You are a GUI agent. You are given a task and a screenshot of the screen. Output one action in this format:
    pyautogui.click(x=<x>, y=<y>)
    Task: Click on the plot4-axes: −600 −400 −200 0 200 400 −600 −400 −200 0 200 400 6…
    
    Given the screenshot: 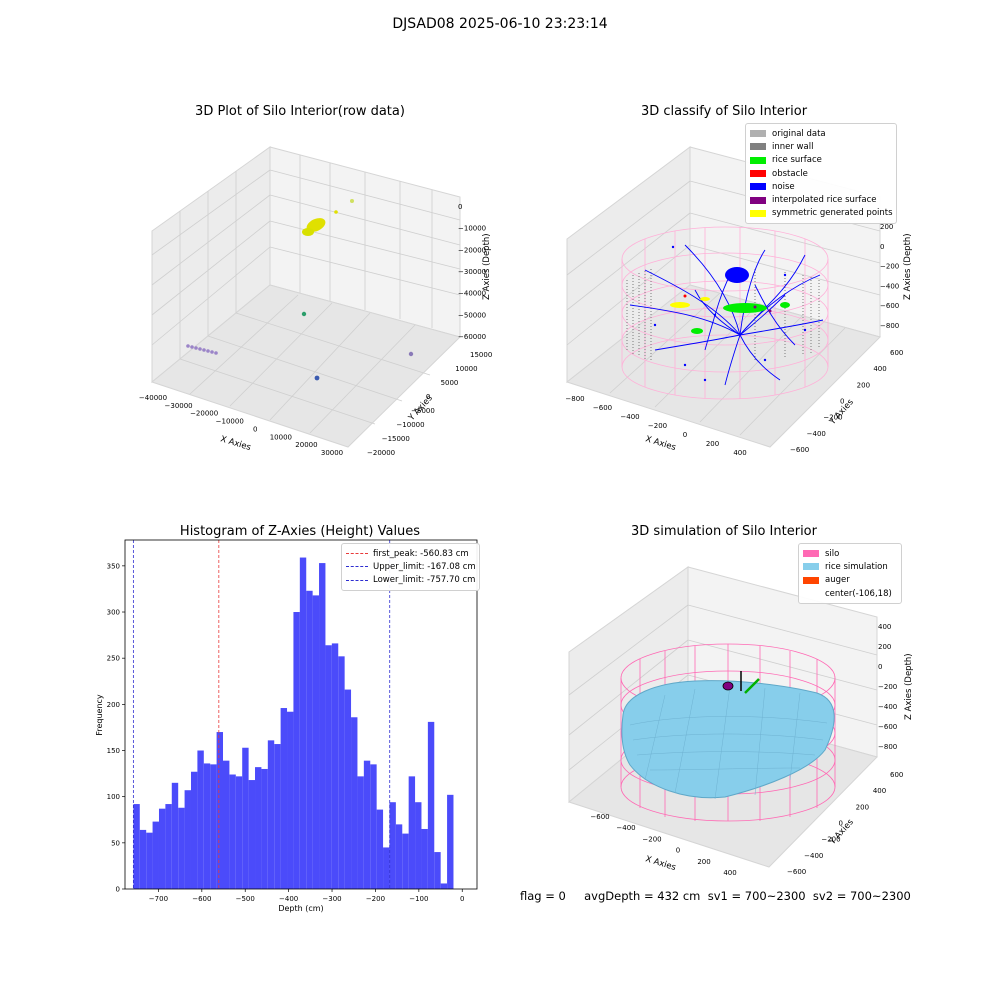 What is the action you would take?
    pyautogui.click(x=740, y=721)
    